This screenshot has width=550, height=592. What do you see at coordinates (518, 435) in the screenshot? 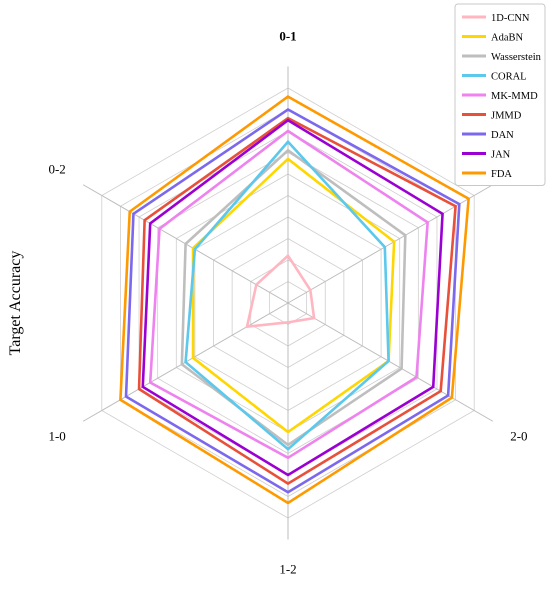
I see `axis-label: 2-0` at bounding box center [518, 435].